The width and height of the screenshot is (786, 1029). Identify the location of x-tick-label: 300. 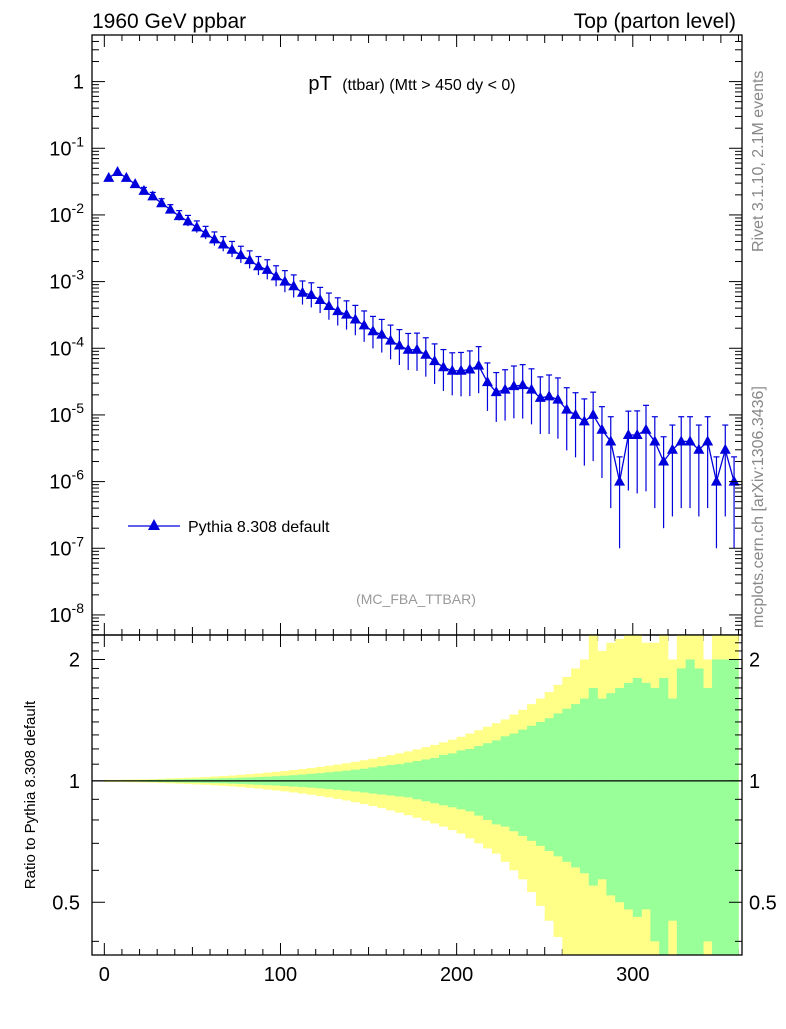
(632, 975).